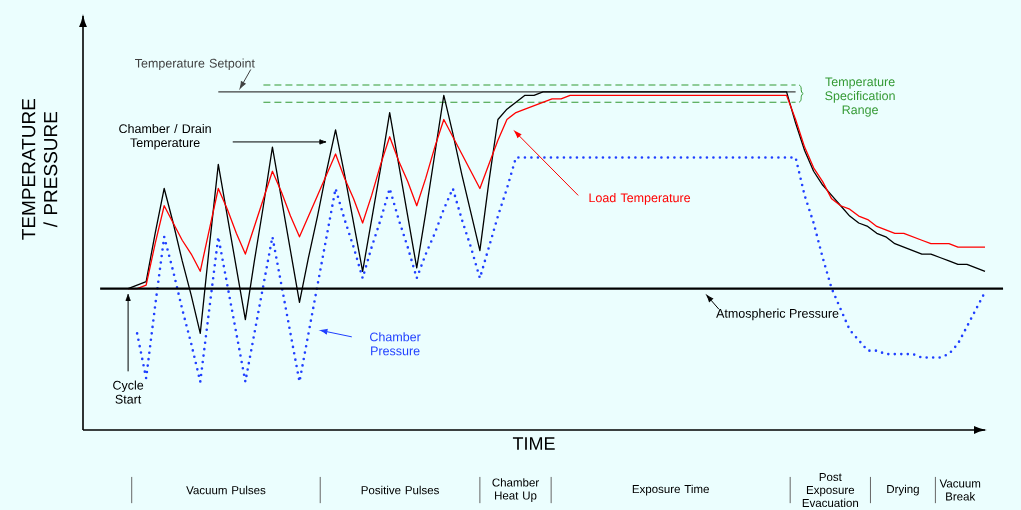 Image resolution: width=1021 pixels, height=510 pixels. What do you see at coordinates (400, 490) in the screenshot?
I see `text: Positive Pulses` at bounding box center [400, 490].